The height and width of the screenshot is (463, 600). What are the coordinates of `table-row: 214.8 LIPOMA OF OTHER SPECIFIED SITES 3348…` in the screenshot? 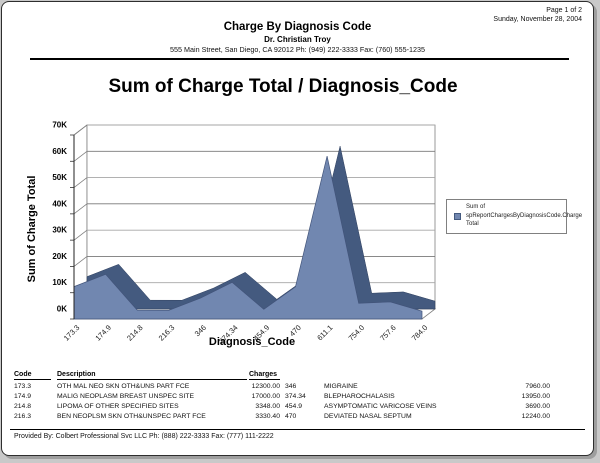 It's located at (297, 408).